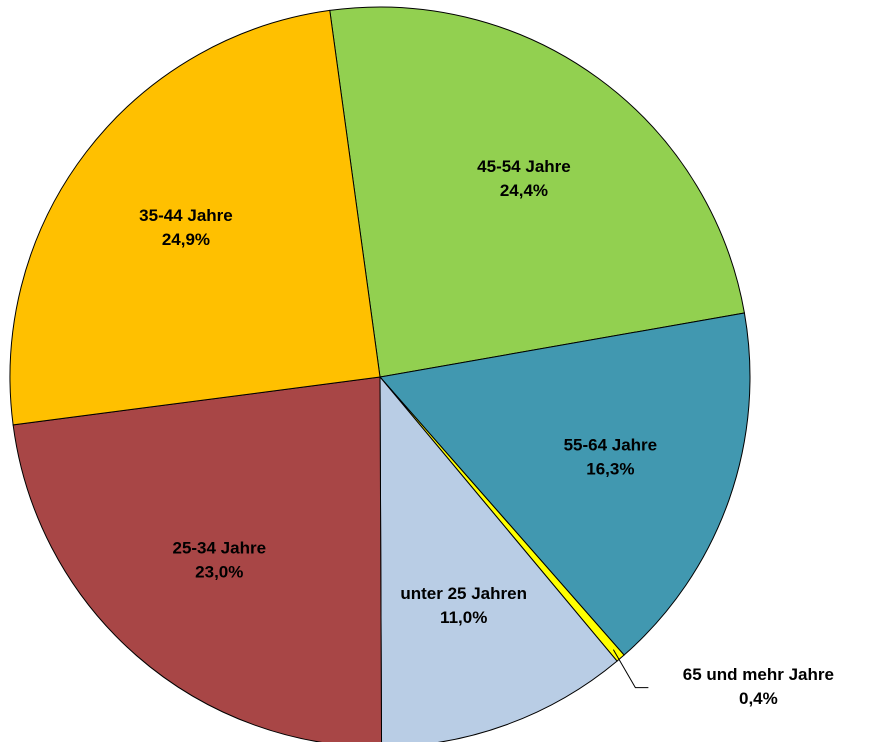  Describe the element at coordinates (463, 593) in the screenshot. I see `slice-label: unter 25 Jahren` at that location.